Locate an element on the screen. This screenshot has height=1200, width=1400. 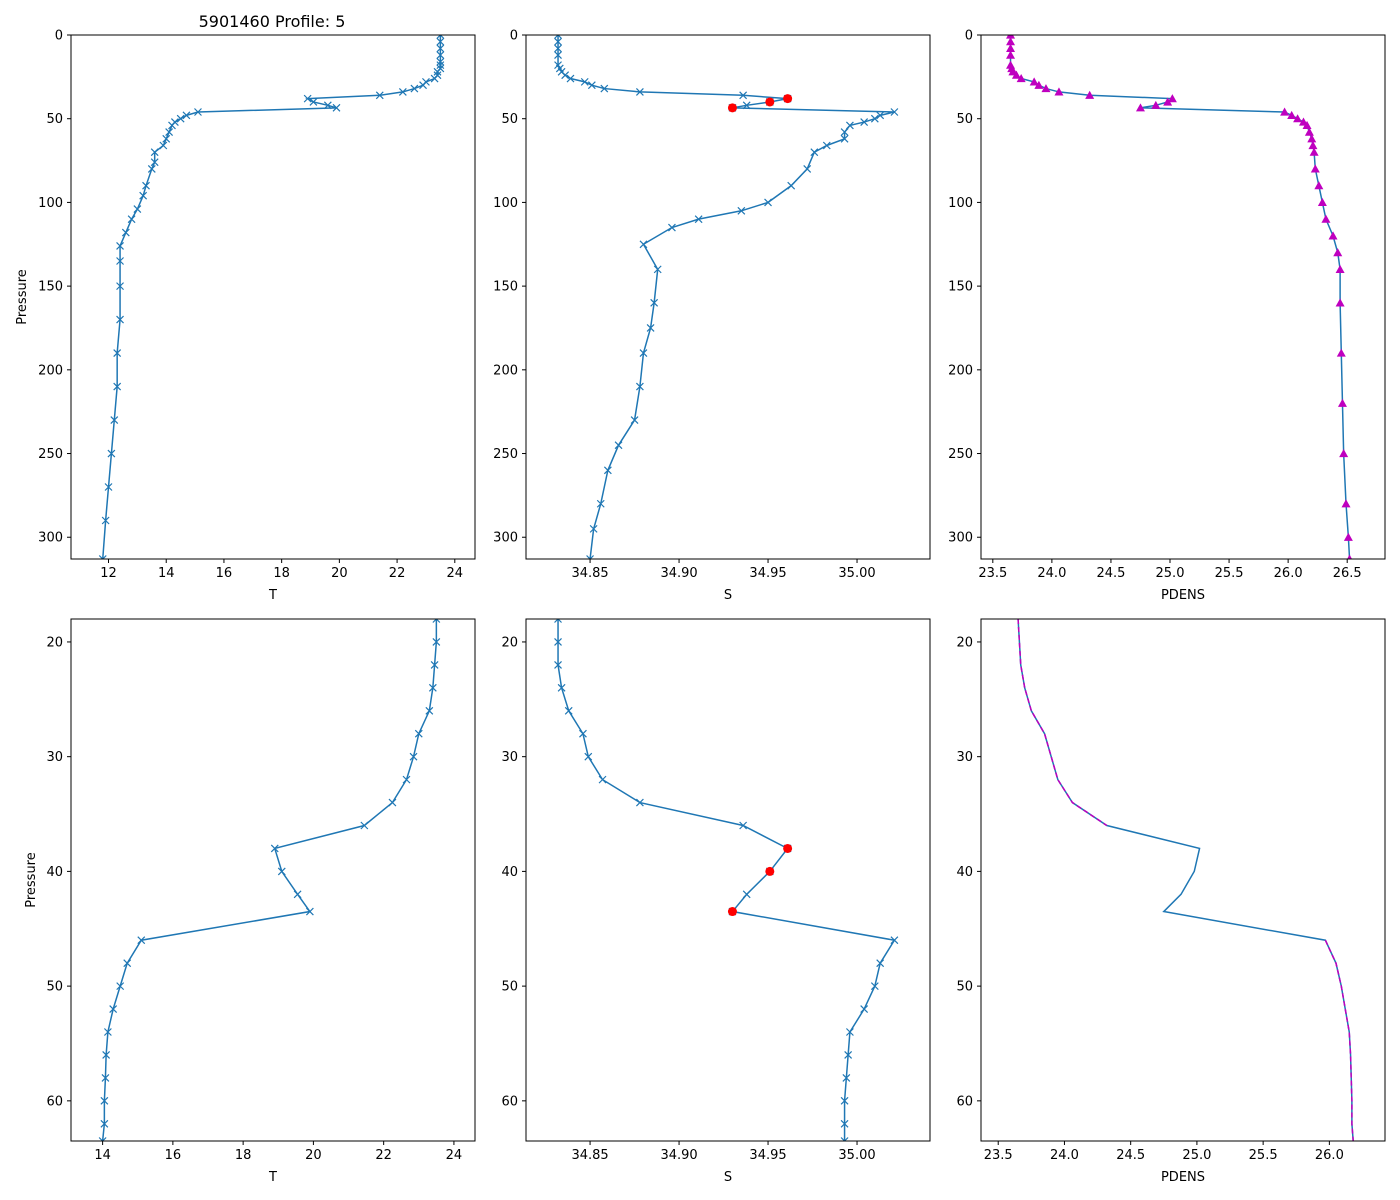
x-axis-label: S is located at coordinates (728, 595).